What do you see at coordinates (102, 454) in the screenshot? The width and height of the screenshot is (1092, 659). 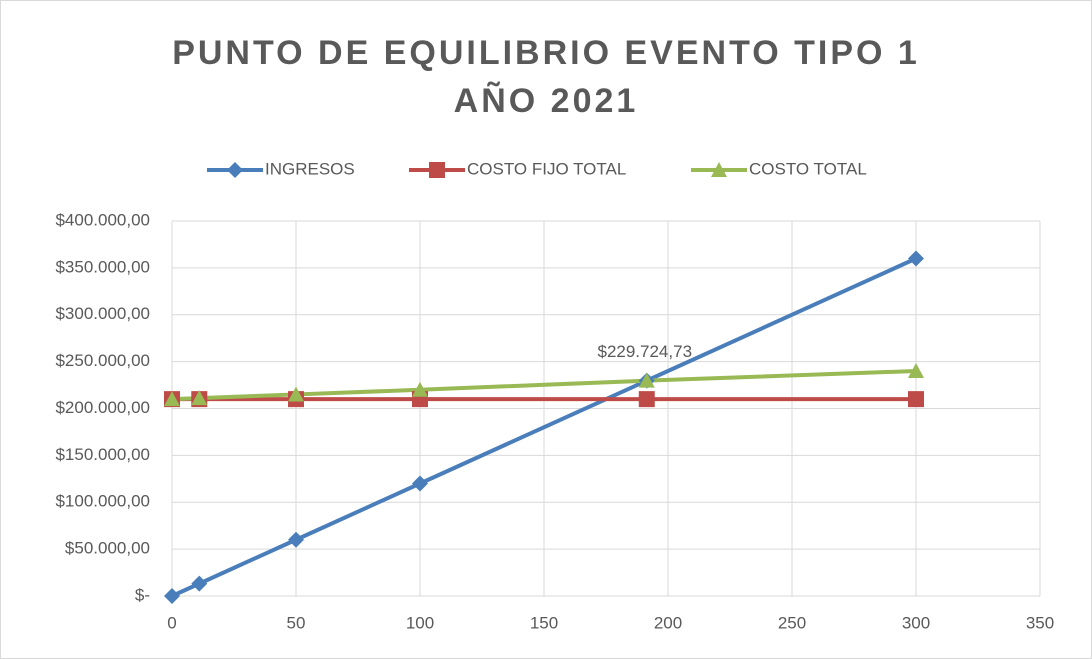 I see `y-tick-label: $150.000,00` at bounding box center [102, 454].